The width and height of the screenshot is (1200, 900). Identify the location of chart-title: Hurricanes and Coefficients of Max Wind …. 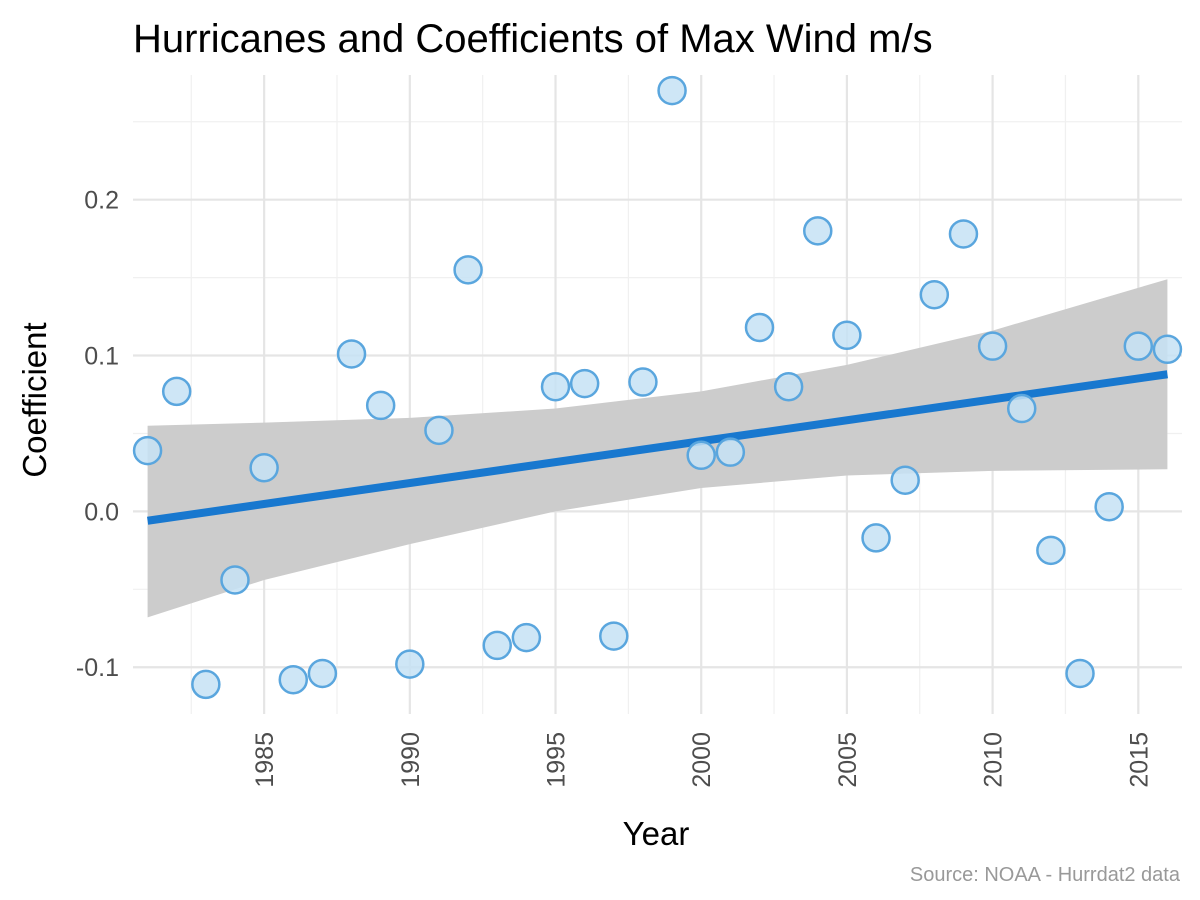
(533, 39).